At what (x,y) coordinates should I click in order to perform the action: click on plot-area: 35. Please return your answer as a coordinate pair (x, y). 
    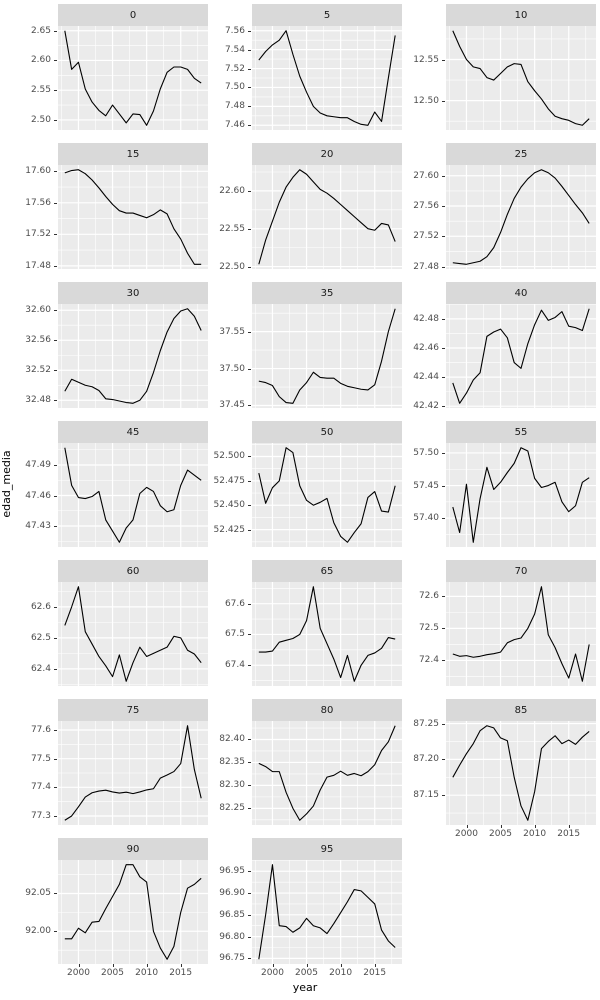
    Looking at the image, I should click on (327, 345).